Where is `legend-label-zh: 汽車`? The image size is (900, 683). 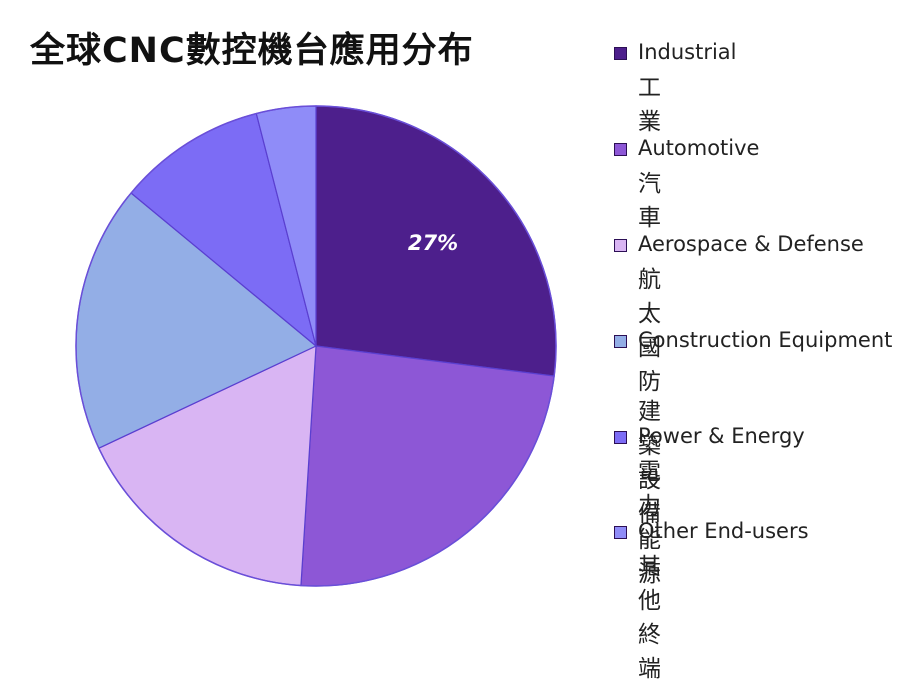
legend-label-zh: 汽車 is located at coordinates (649, 201).